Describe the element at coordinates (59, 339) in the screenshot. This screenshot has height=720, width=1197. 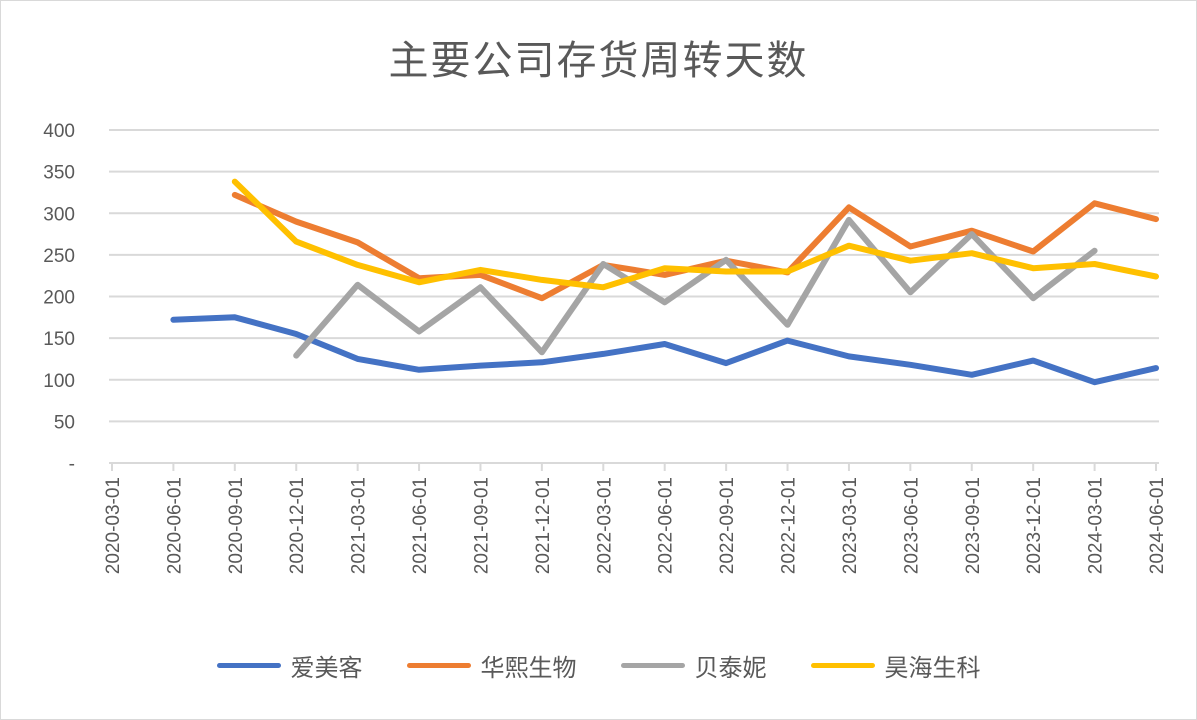
I see `y-tick-label: 150` at that location.